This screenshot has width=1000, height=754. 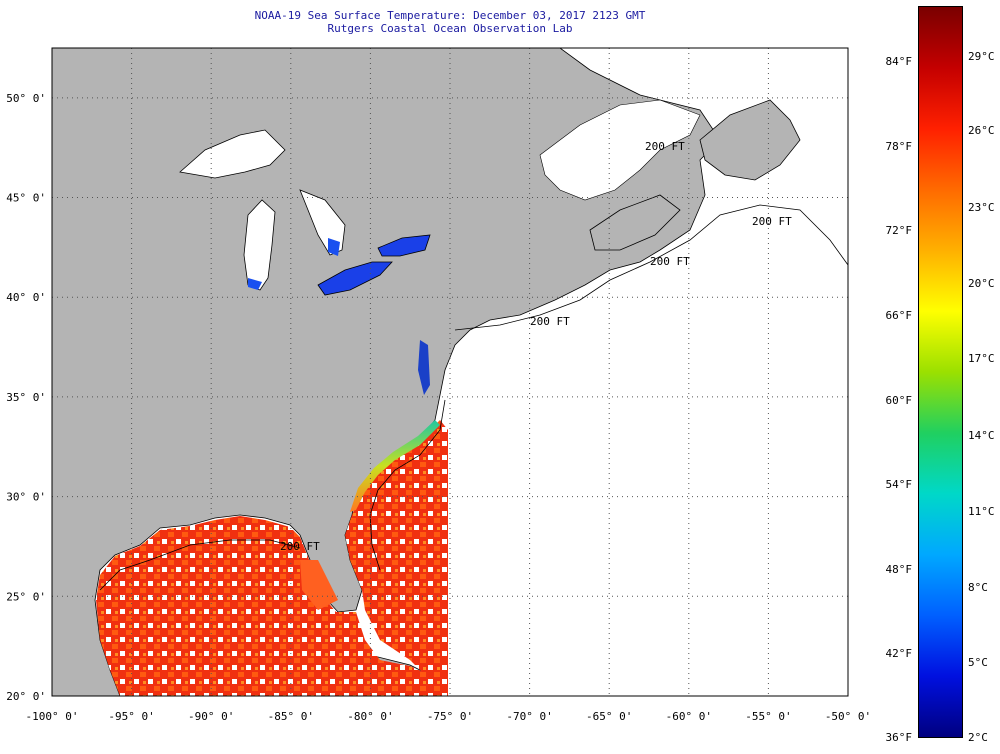 What do you see at coordinates (26, 198) in the screenshot?
I see `latitude-tick-label: 45° 0'` at bounding box center [26, 198].